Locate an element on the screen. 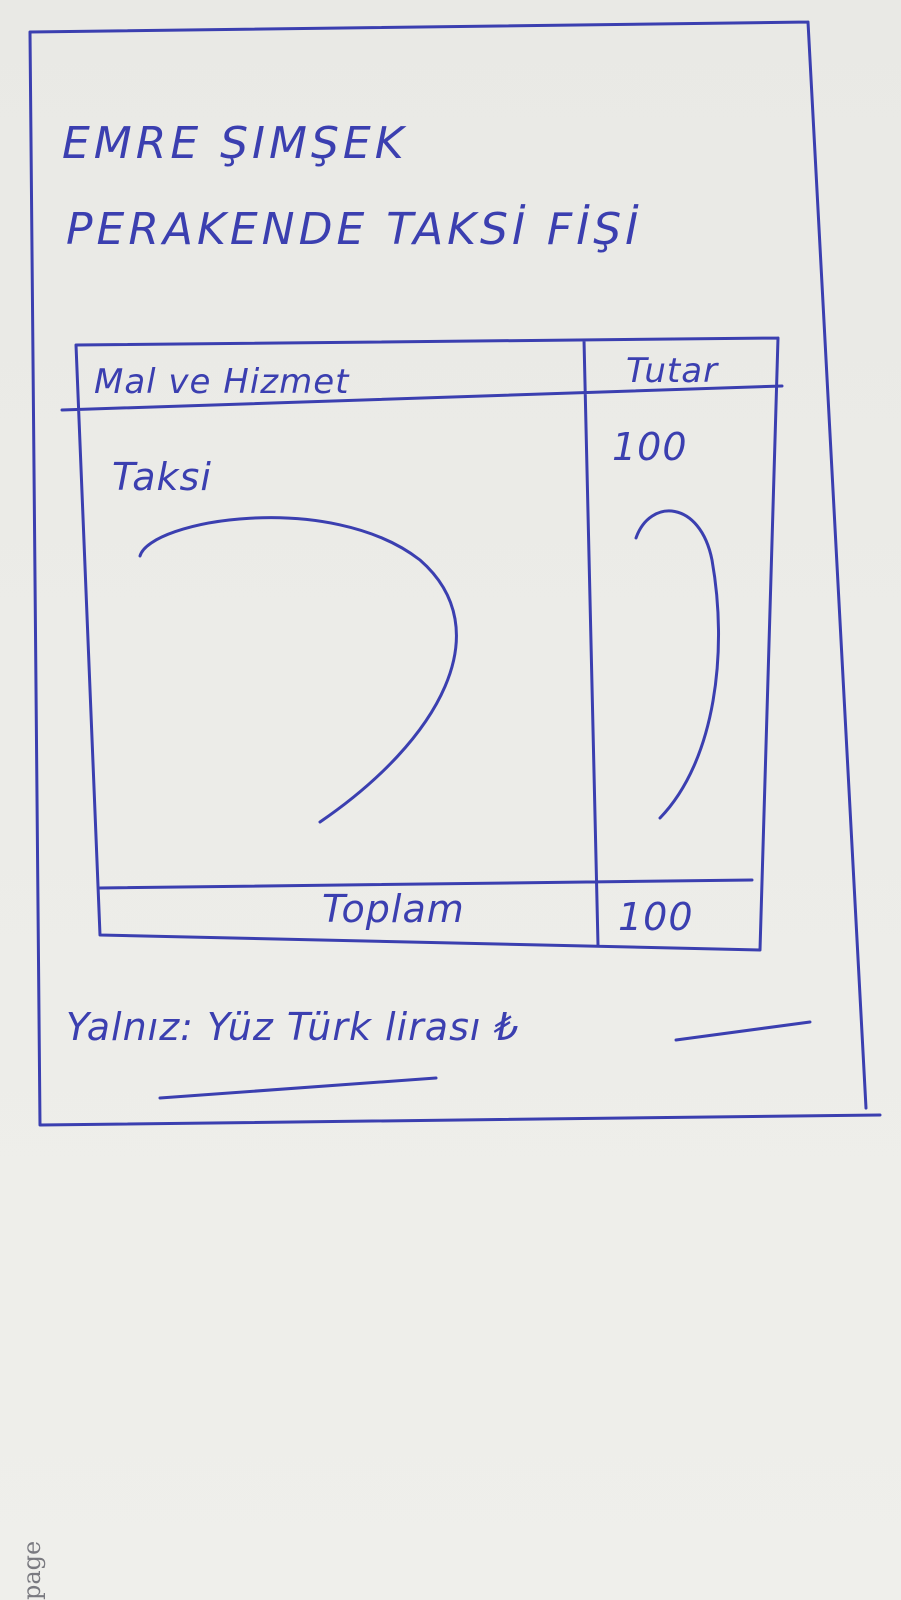 The image size is (901, 1600). blank-fill-stroke-left is located at coordinates (298, 670).